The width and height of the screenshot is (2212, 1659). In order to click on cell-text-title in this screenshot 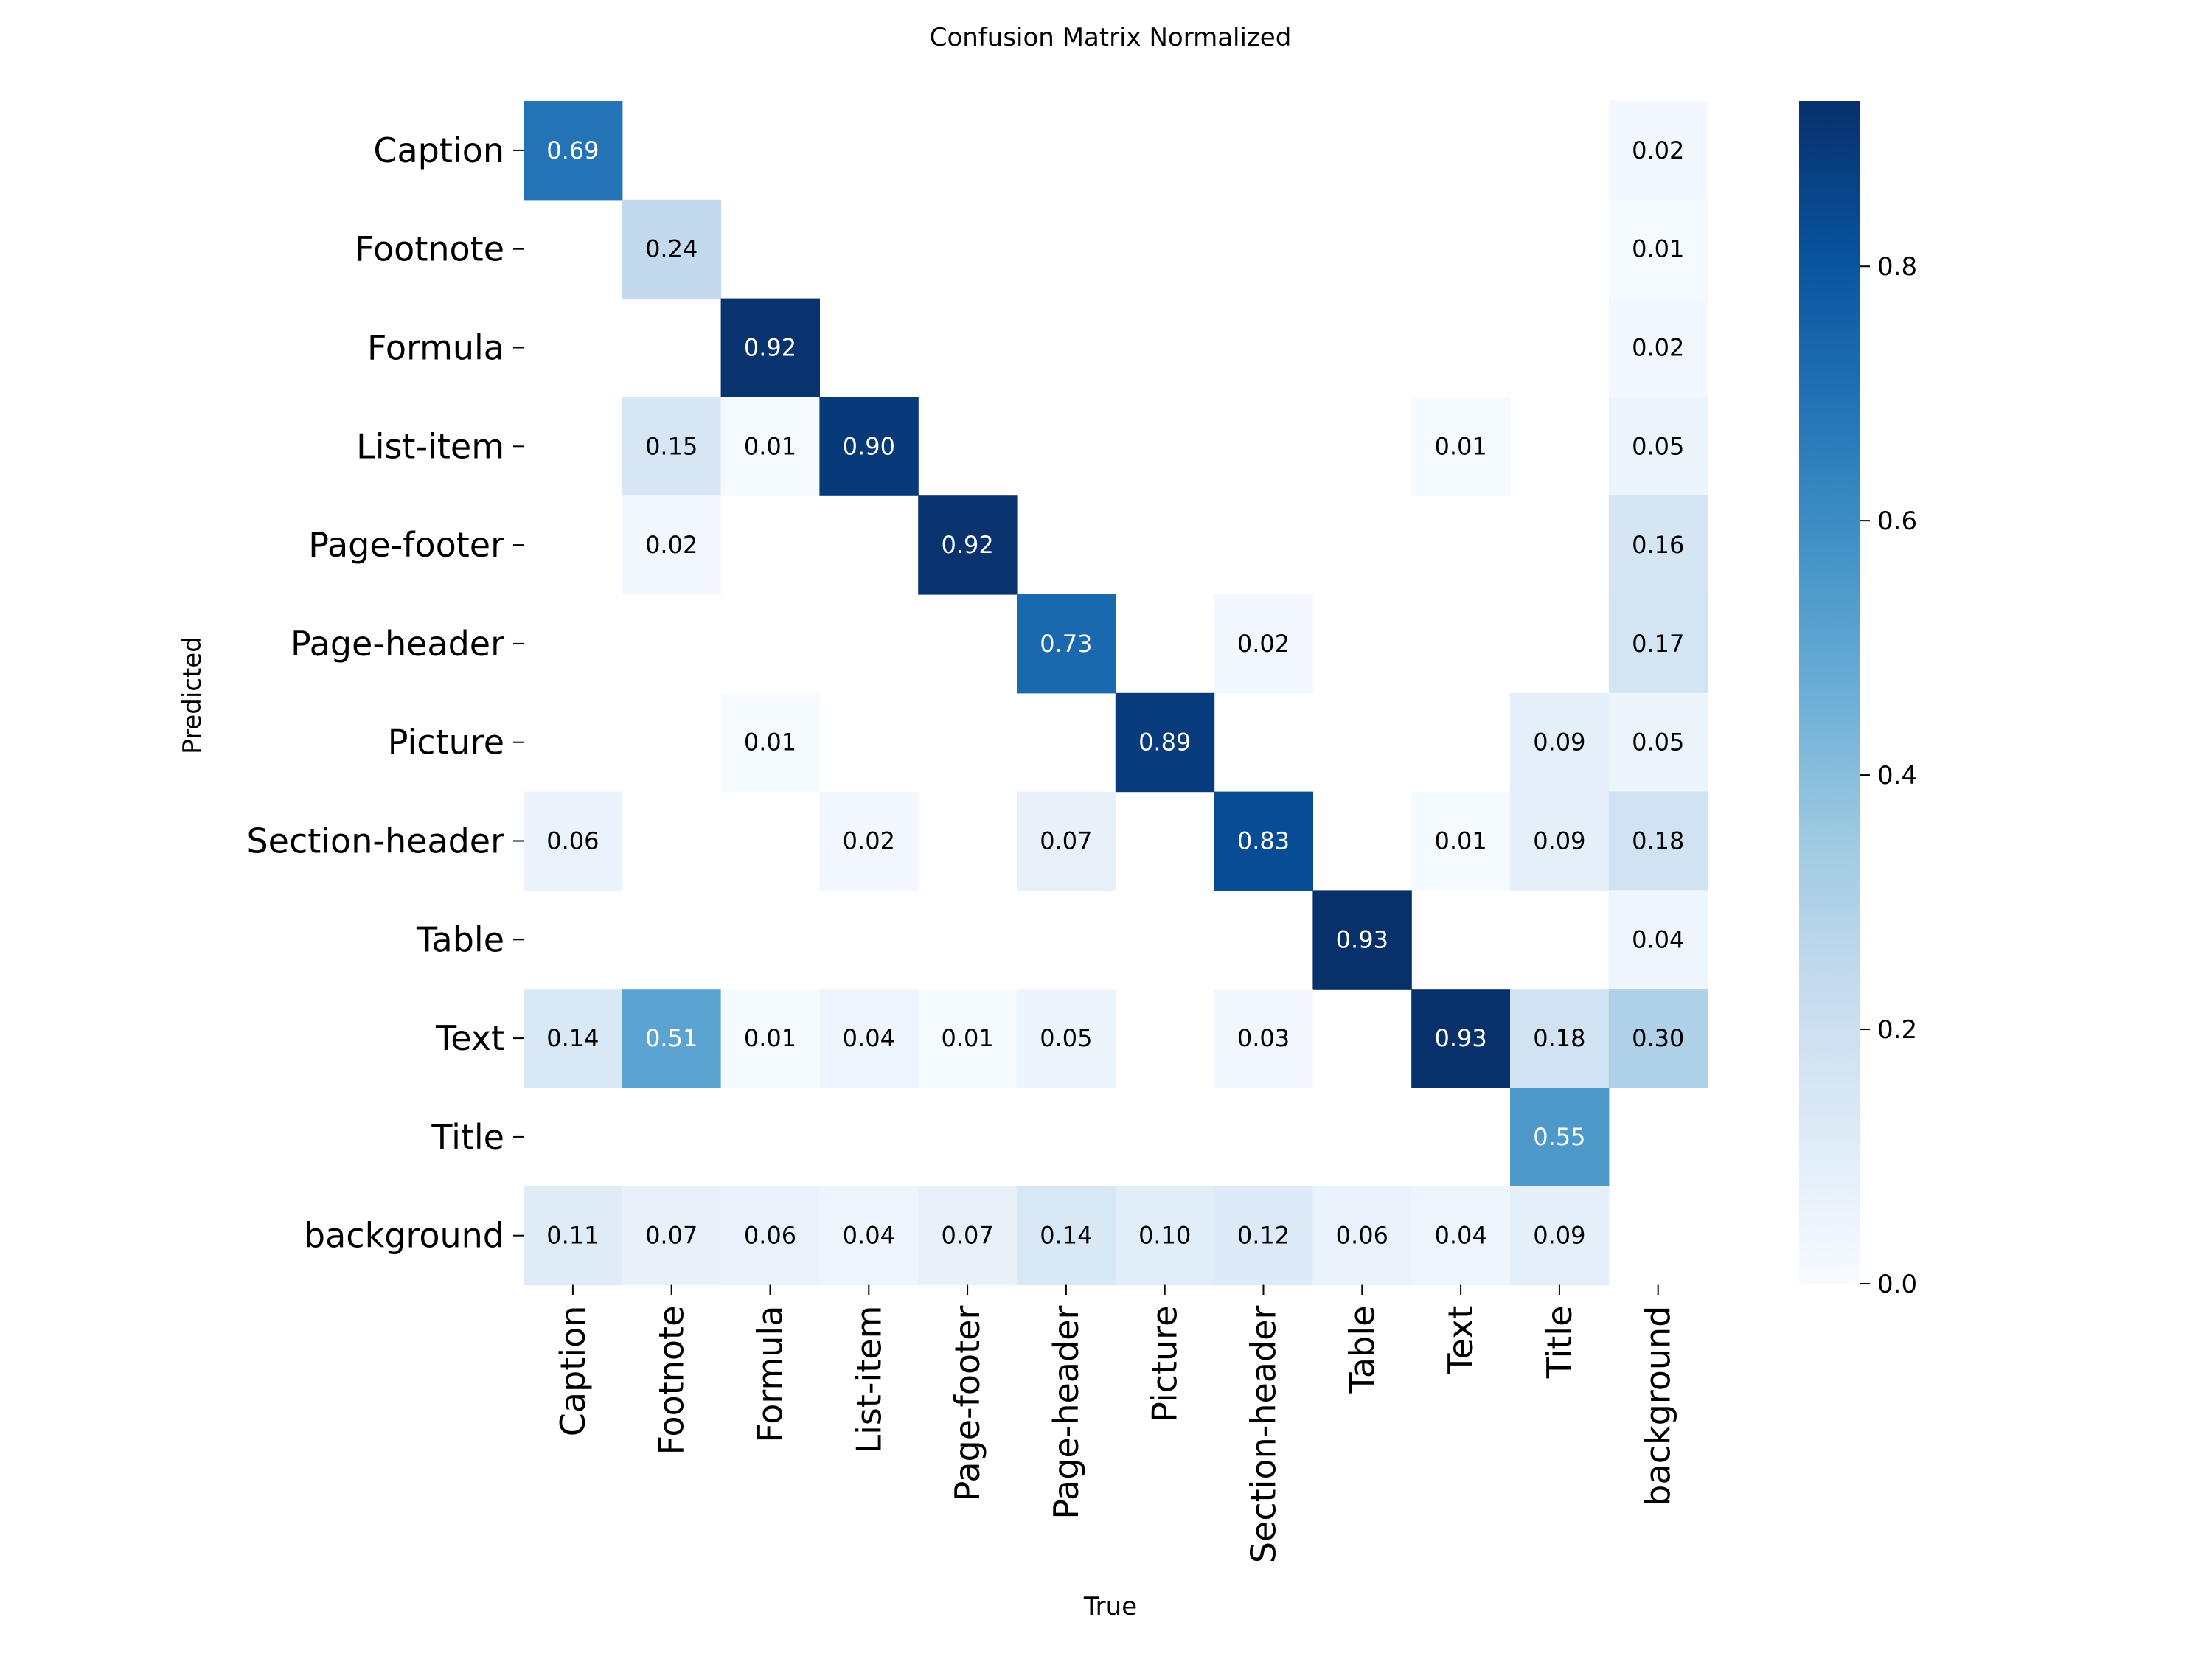, I will do `click(1560, 1038)`.